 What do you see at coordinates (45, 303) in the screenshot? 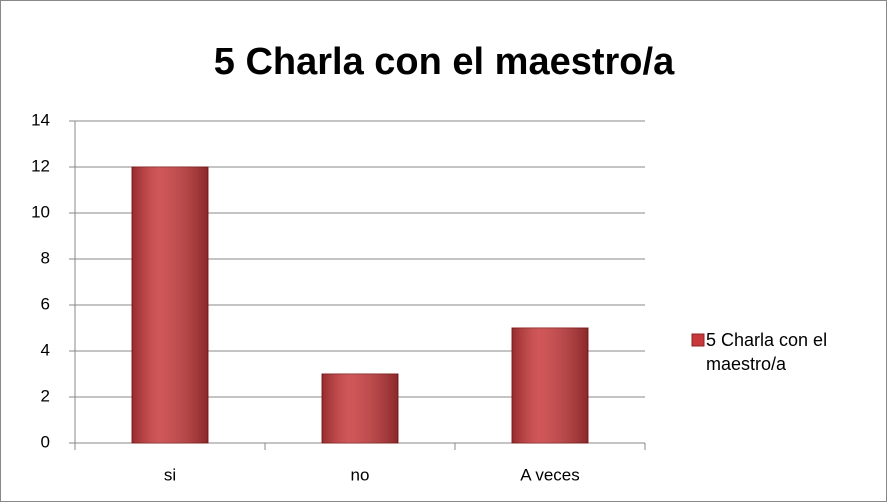
I see `y-tick-label: 6` at bounding box center [45, 303].